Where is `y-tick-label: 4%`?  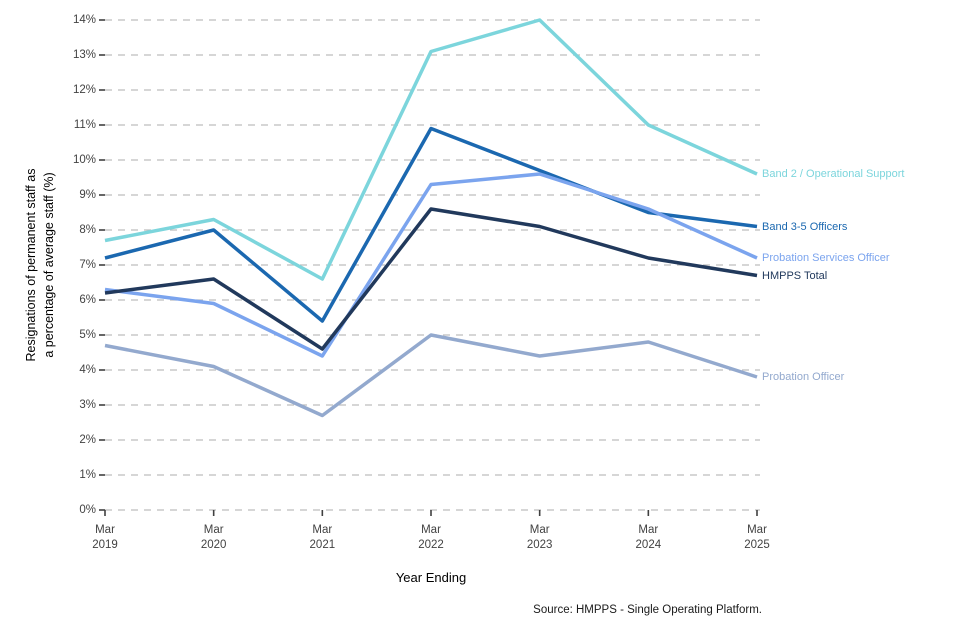
y-tick-label: 4% is located at coordinates (87, 370).